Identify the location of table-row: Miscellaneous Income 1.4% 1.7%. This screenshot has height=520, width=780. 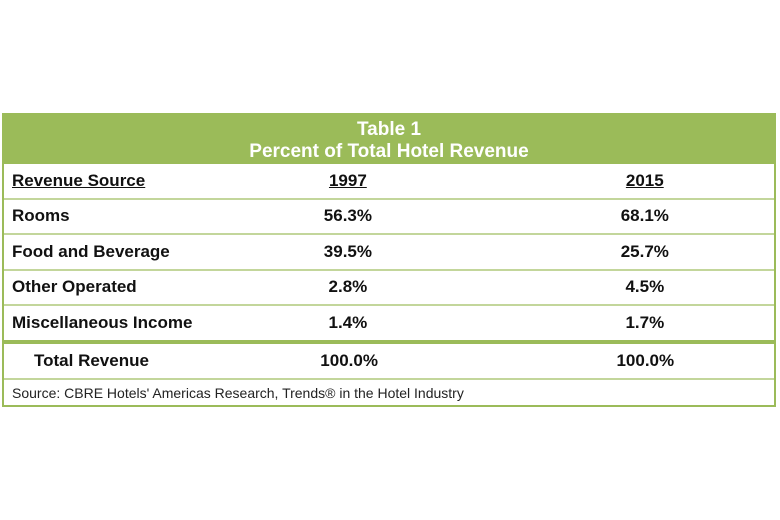
(389, 322).